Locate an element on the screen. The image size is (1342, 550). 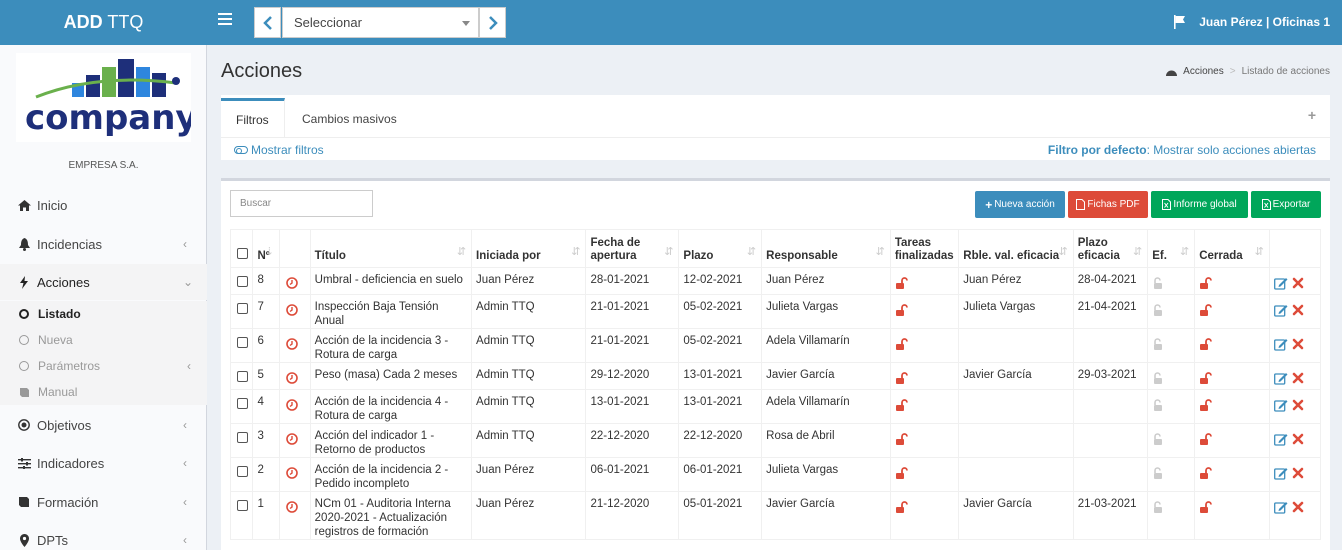
row-number: 8 is located at coordinates (266, 281).